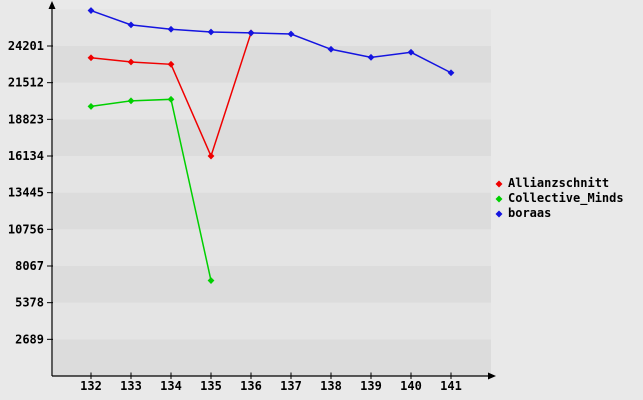 Image resolution: width=643 pixels, height=400 pixels. I want to click on legend-label: Allianzschnitt, so click(559, 183).